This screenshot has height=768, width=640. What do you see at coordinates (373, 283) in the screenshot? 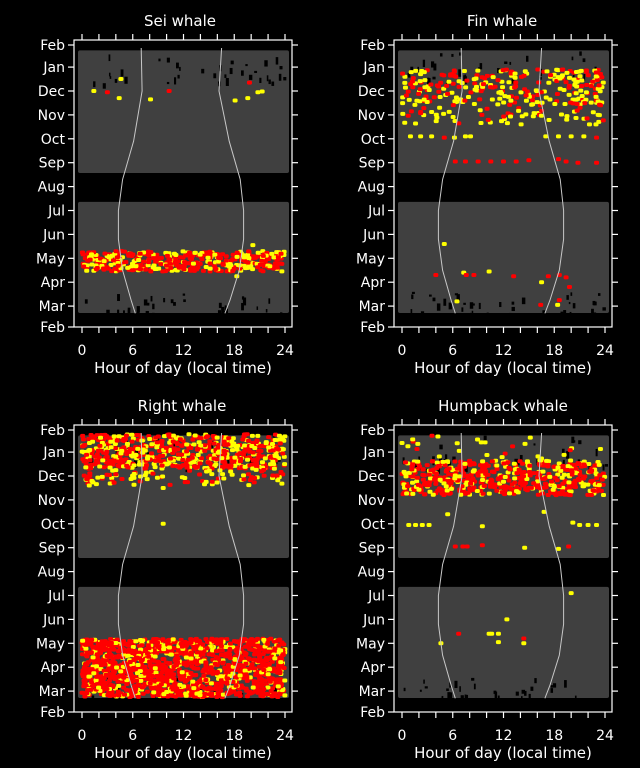
I see `y-tick-label: Apr` at bounding box center [373, 283].